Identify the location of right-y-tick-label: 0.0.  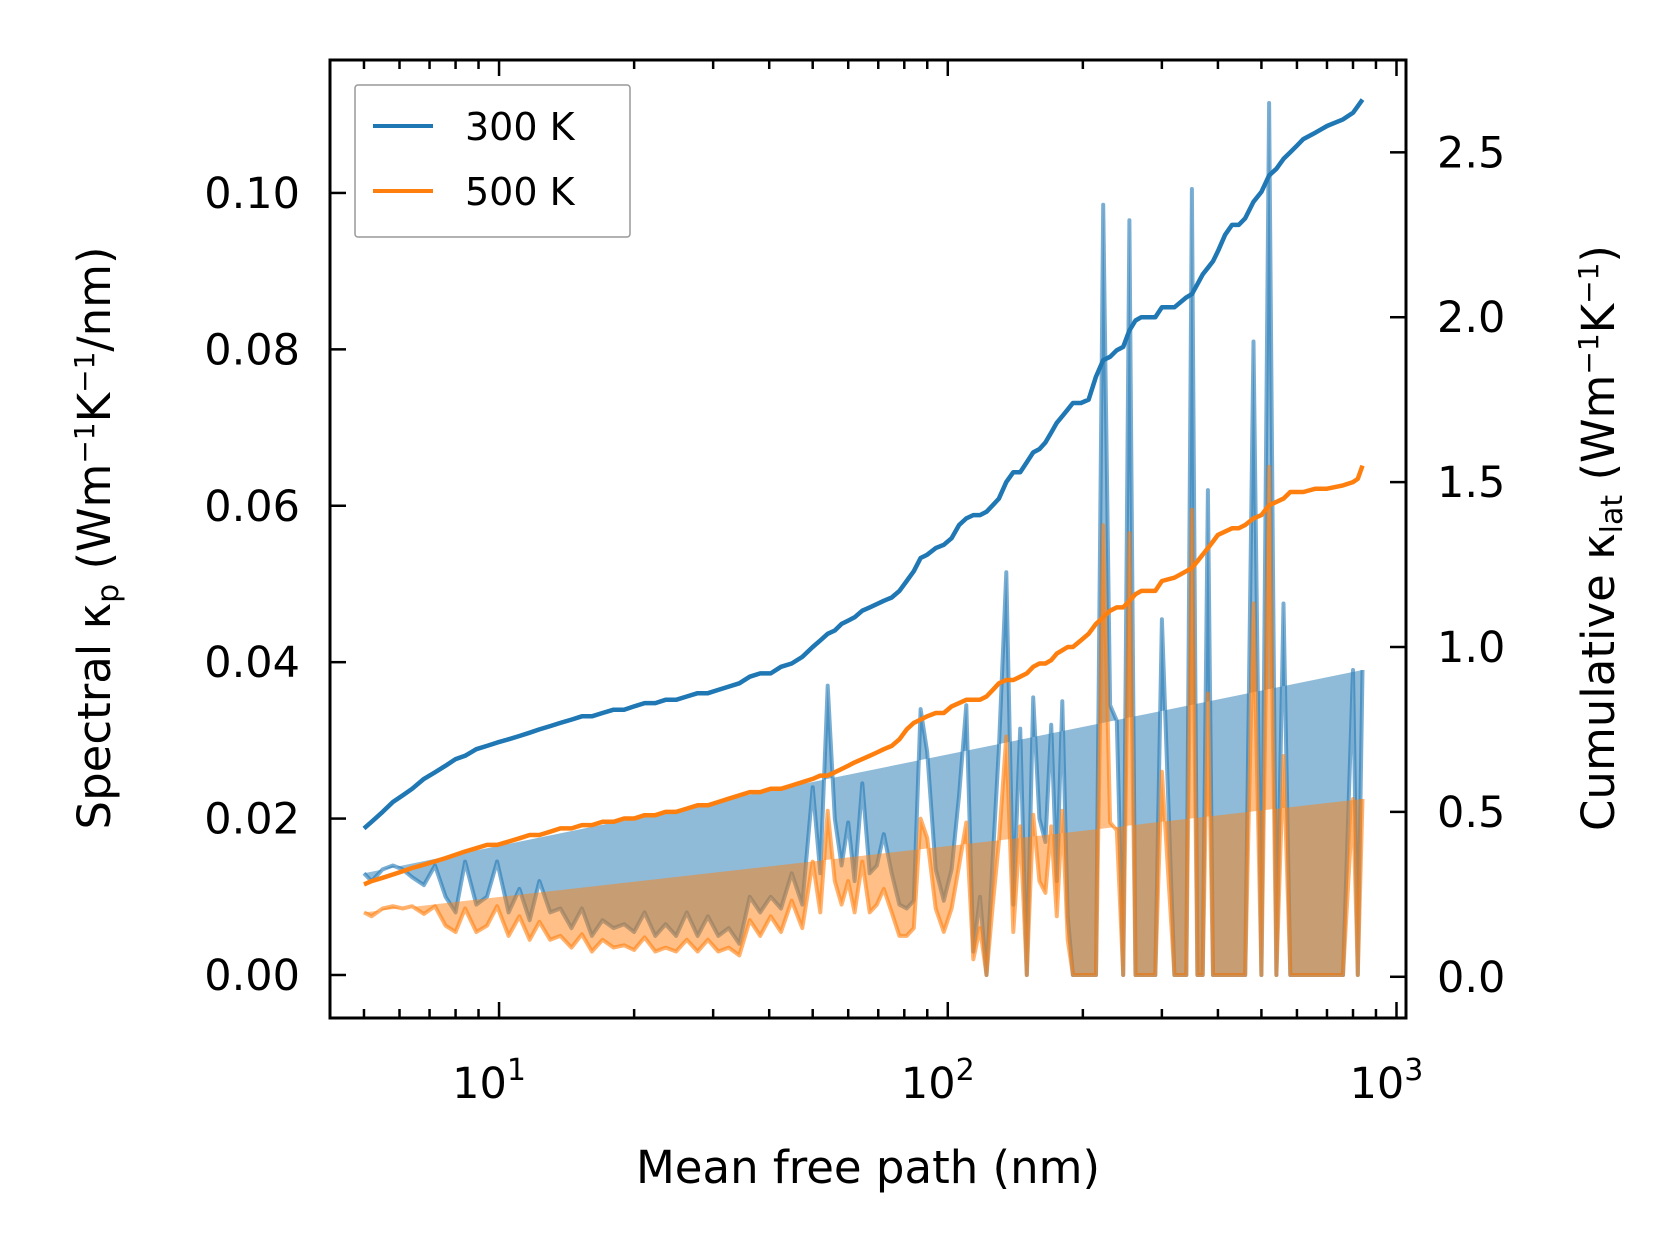
(1471, 978).